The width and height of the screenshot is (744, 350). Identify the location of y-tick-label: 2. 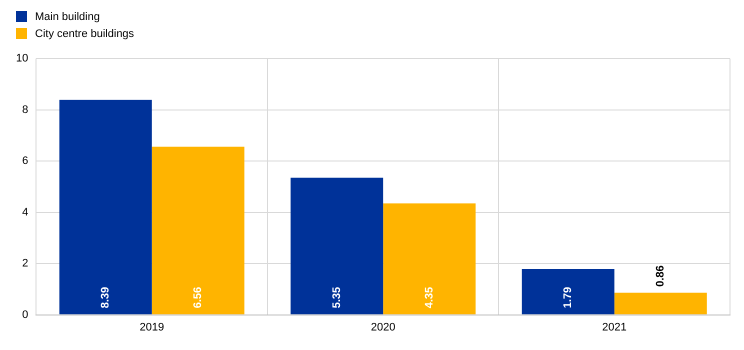
(25, 264).